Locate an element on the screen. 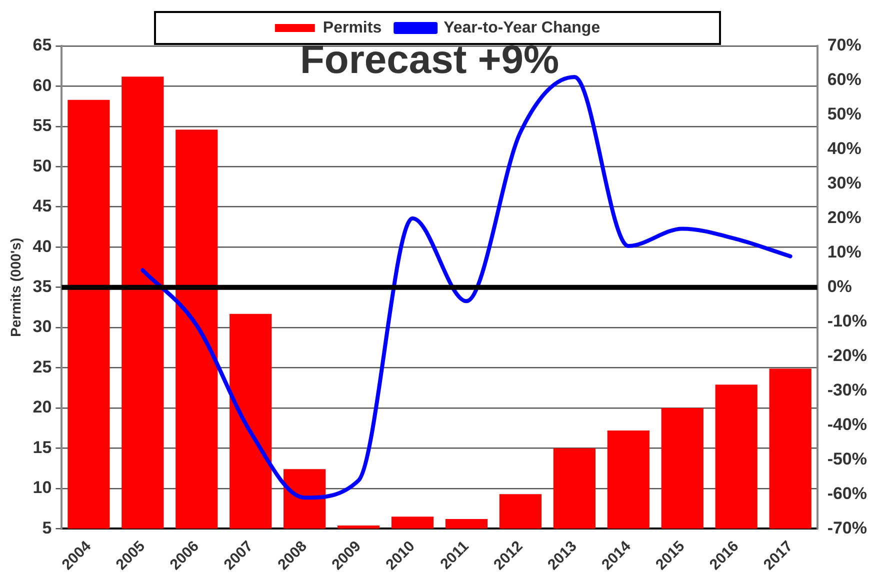 This screenshot has height=581, width=875. y-tick-label: 10 is located at coordinates (42, 488).